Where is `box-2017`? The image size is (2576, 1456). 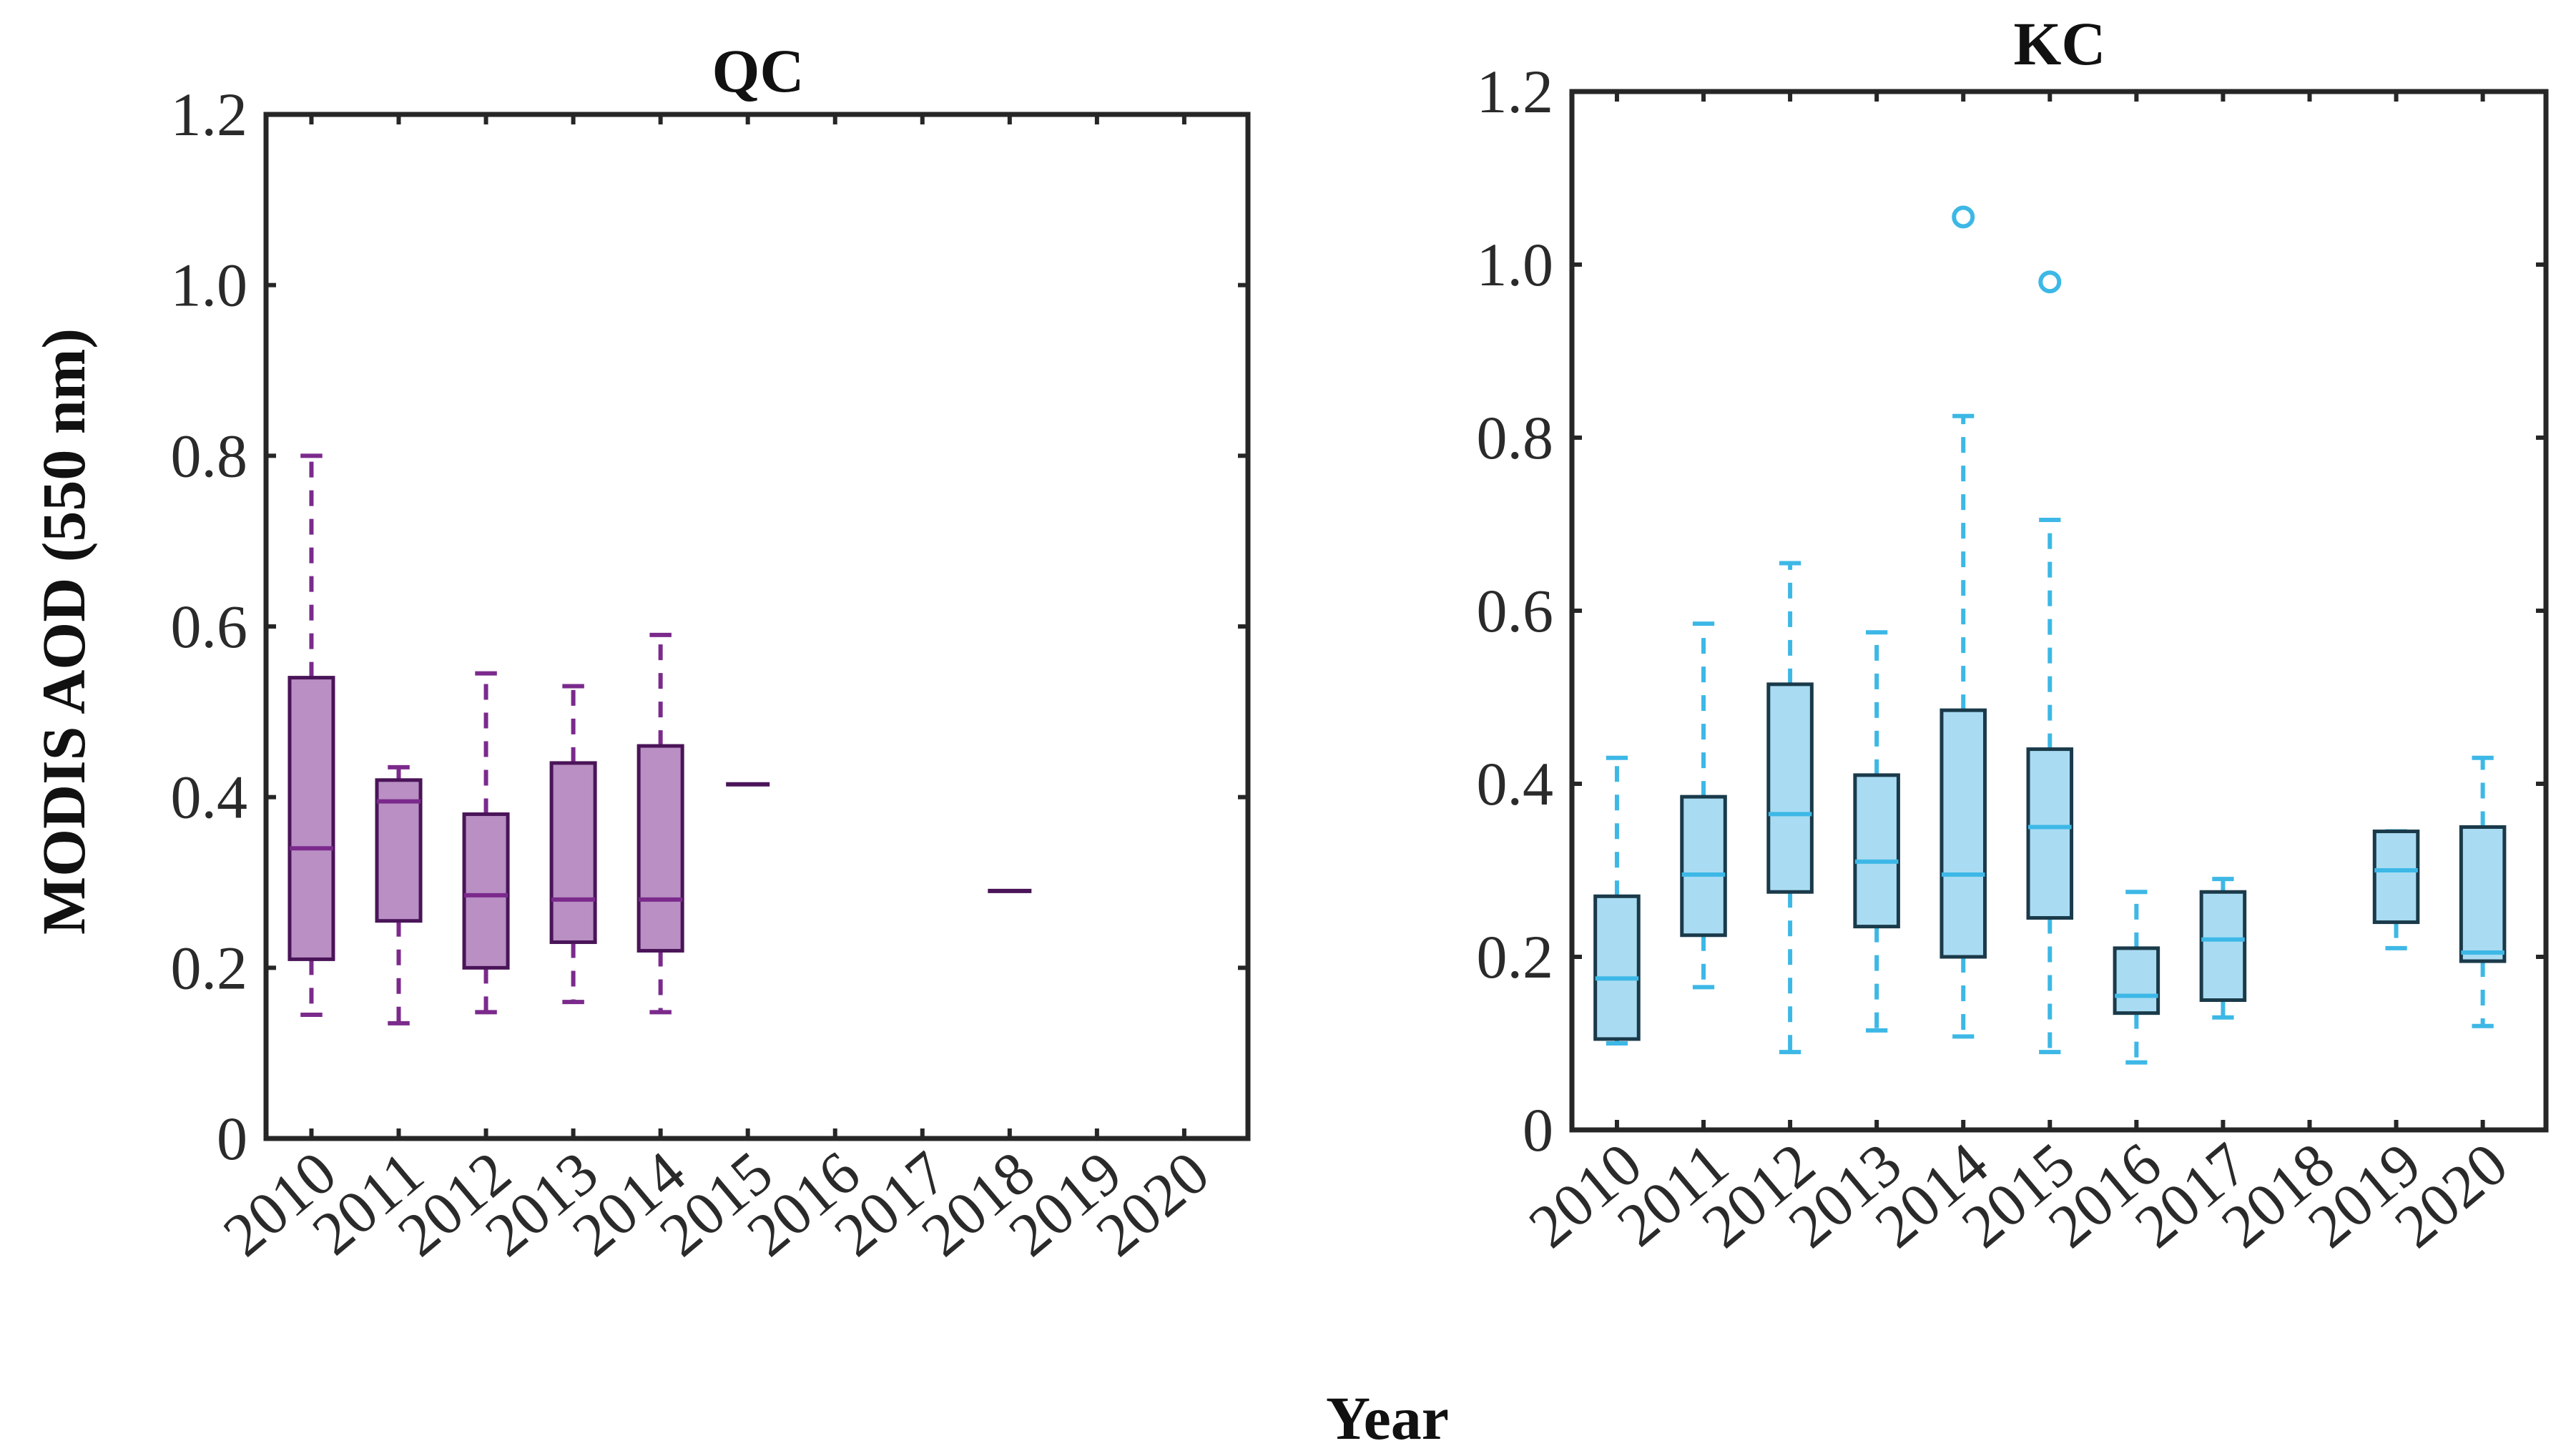
box-2017 is located at coordinates (2223, 948).